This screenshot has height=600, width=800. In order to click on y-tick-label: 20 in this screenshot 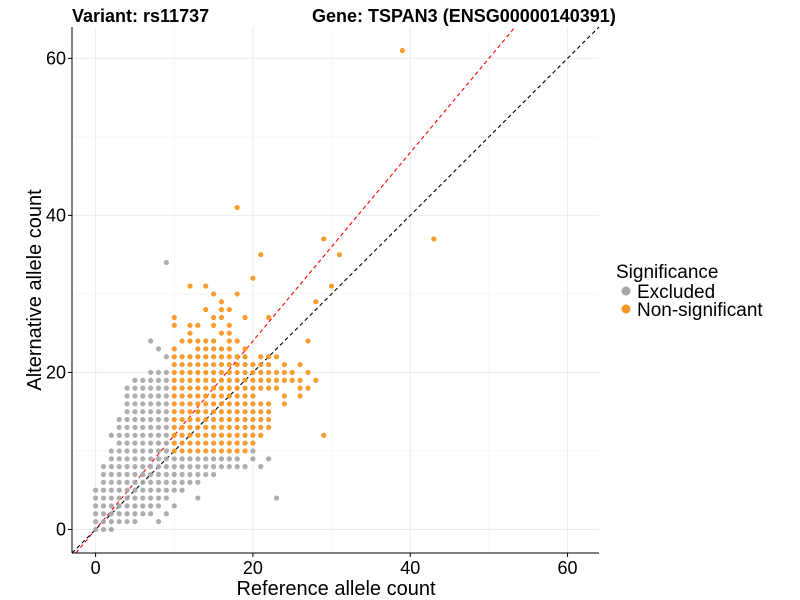, I will do `click(56, 372)`.